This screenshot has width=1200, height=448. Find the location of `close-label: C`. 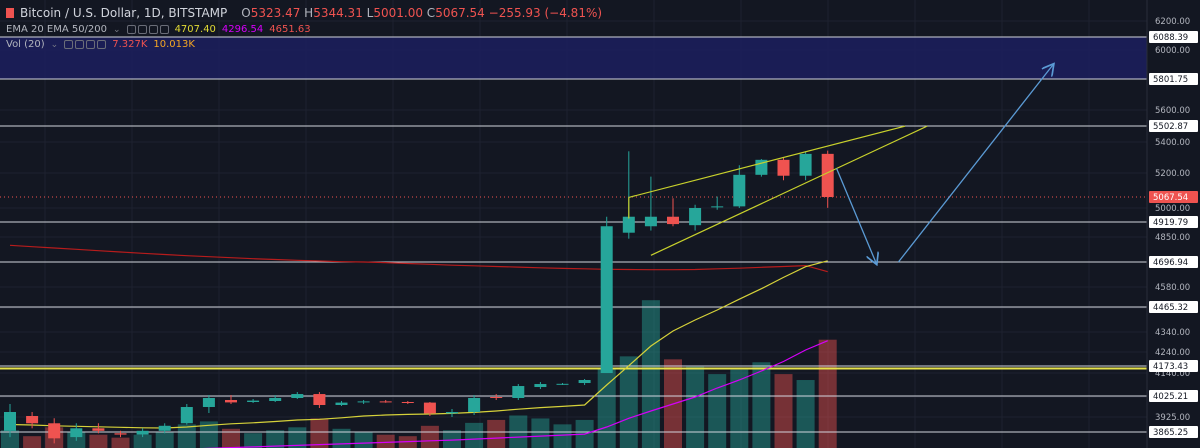

close-label: C is located at coordinates (431, 13).